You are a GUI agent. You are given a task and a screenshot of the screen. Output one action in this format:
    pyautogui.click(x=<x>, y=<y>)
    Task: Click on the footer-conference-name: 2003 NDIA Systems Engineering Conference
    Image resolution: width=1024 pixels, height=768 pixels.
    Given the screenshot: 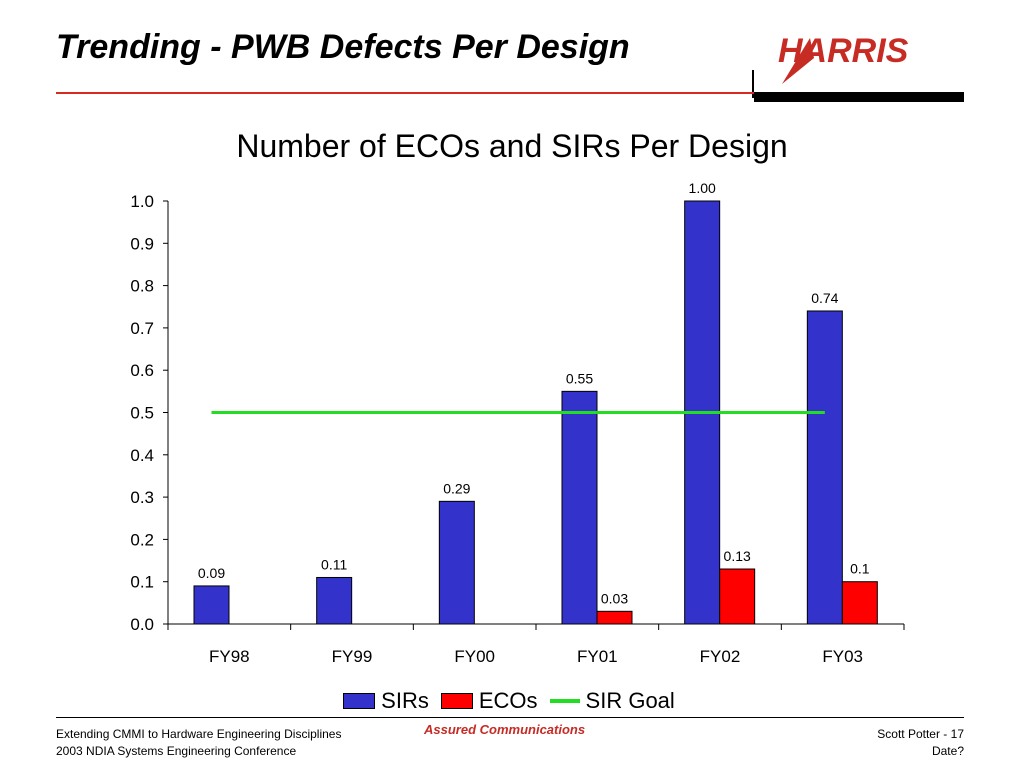 What is the action you would take?
    pyautogui.click(x=176, y=751)
    